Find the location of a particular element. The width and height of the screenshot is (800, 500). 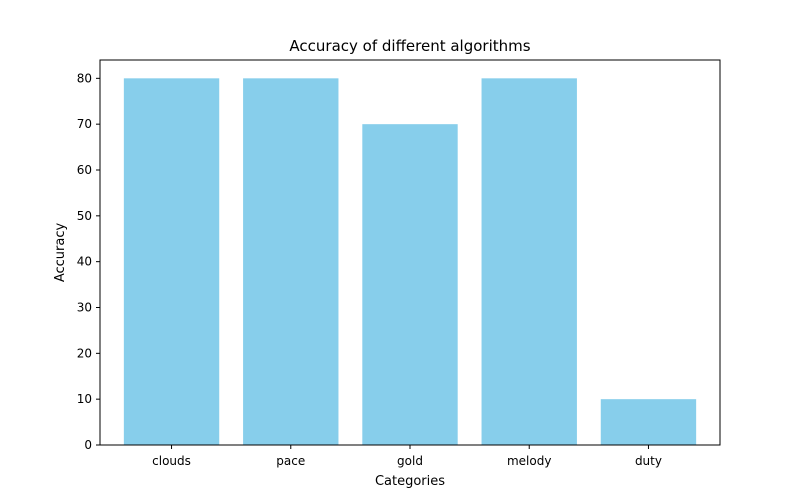

bar-pace is located at coordinates (291, 261).